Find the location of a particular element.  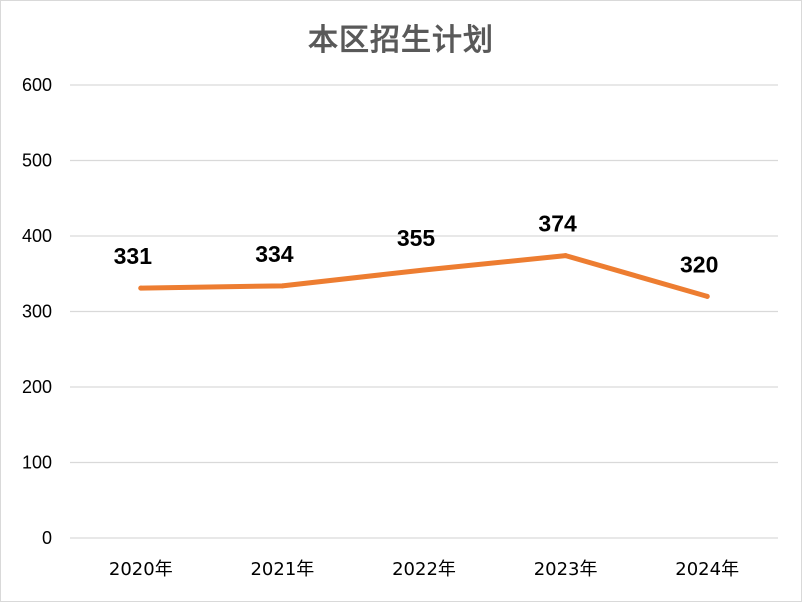

data-labels: 331 334 355 374 320 is located at coordinates (416, 244).